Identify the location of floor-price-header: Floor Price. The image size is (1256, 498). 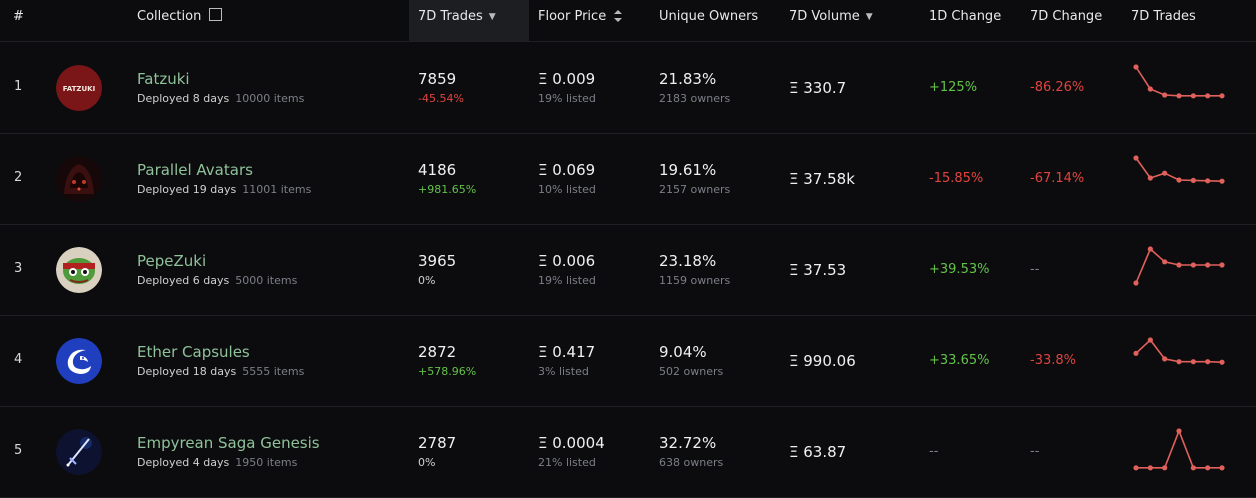
(580, 20).